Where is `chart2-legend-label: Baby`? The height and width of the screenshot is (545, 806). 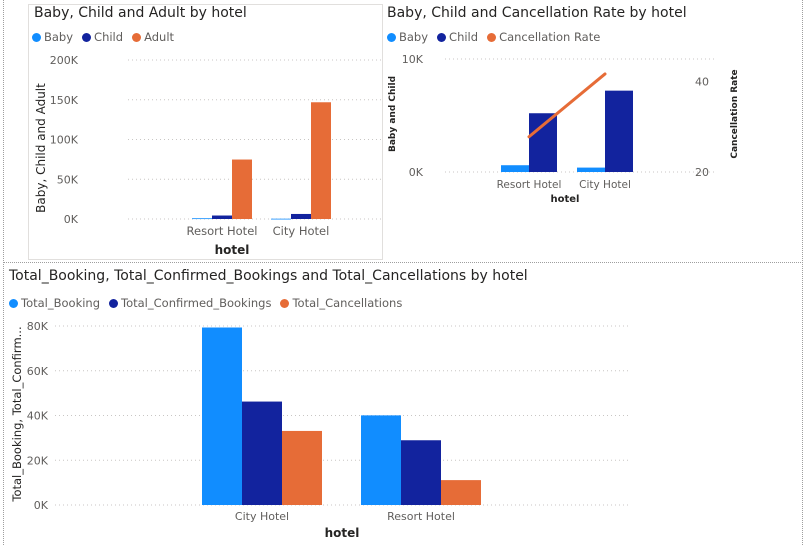 chart2-legend-label: Baby is located at coordinates (414, 37).